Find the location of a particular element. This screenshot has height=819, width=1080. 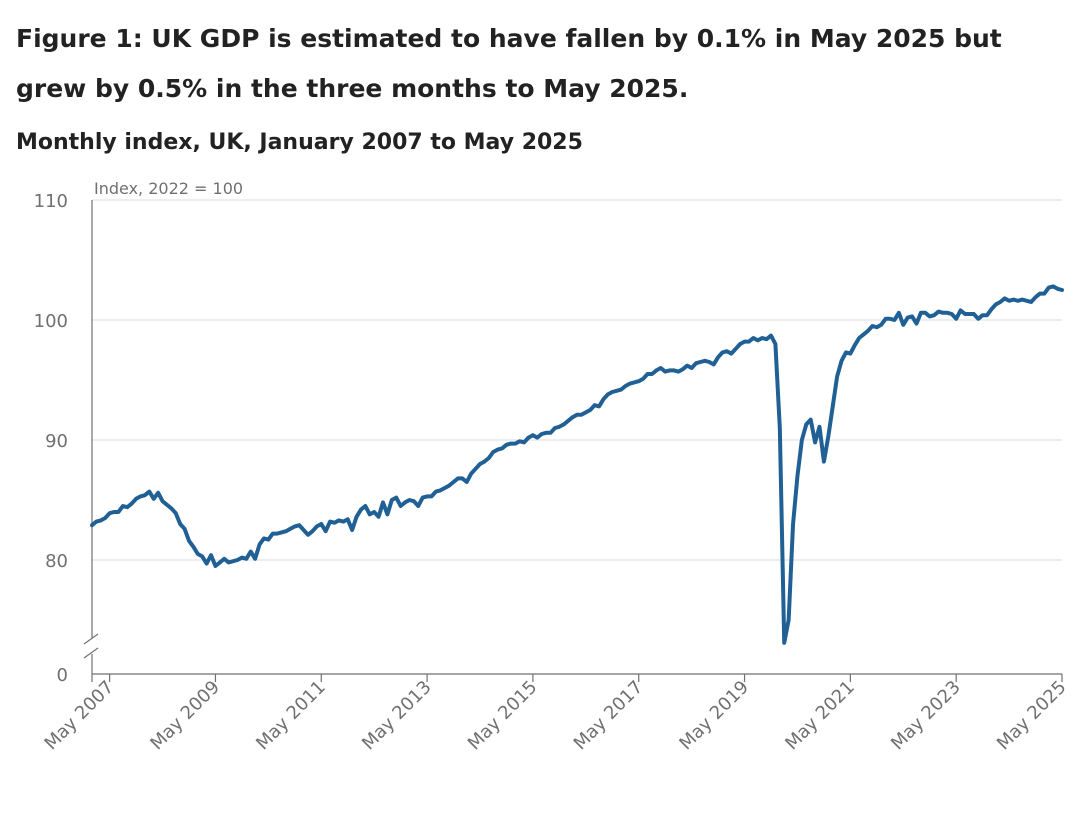

y-axis-unit-label: Index, 2022 = 100 is located at coordinates (168, 188).